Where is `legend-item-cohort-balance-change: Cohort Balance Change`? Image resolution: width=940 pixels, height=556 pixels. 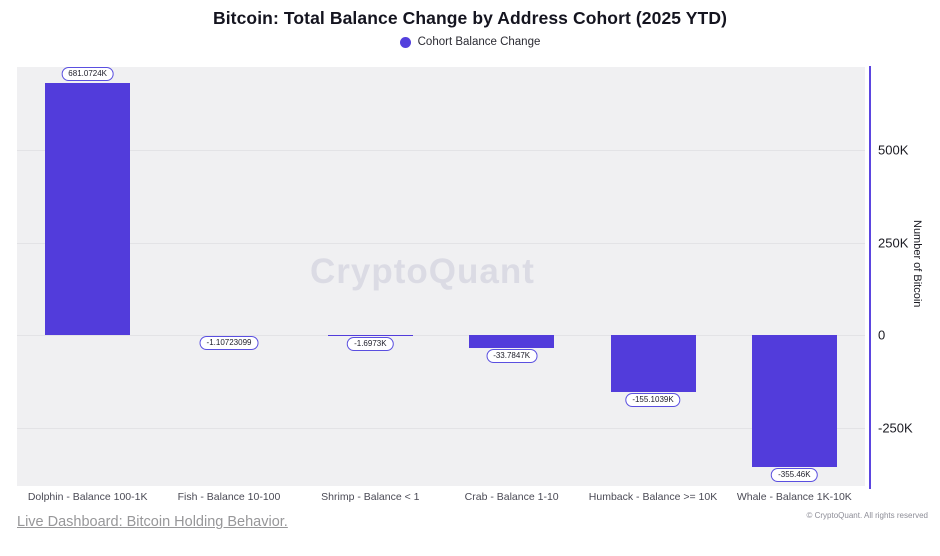 legend-item-cohort-balance-change: Cohort Balance Change is located at coordinates (470, 42).